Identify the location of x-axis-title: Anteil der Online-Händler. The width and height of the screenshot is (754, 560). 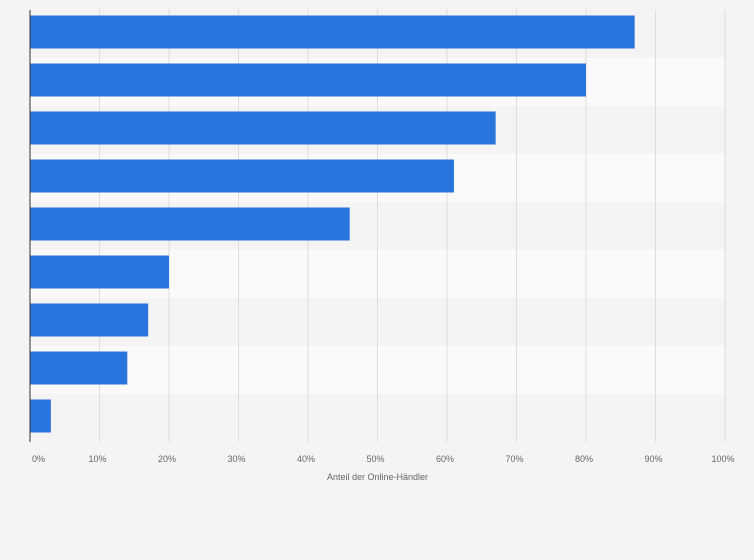
(377, 477).